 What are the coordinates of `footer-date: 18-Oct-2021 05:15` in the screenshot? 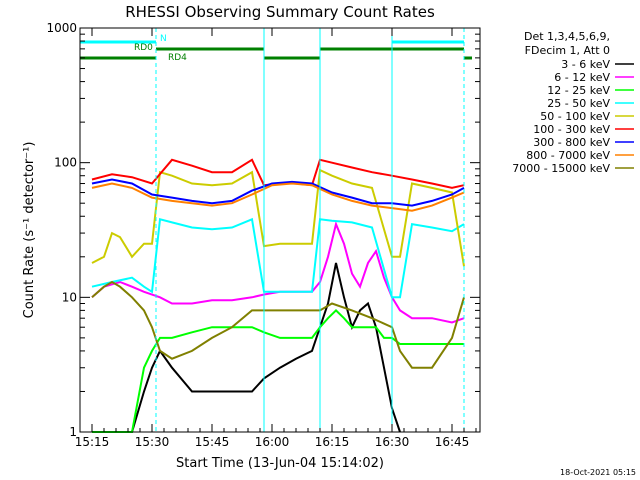 It's located at (598, 472).